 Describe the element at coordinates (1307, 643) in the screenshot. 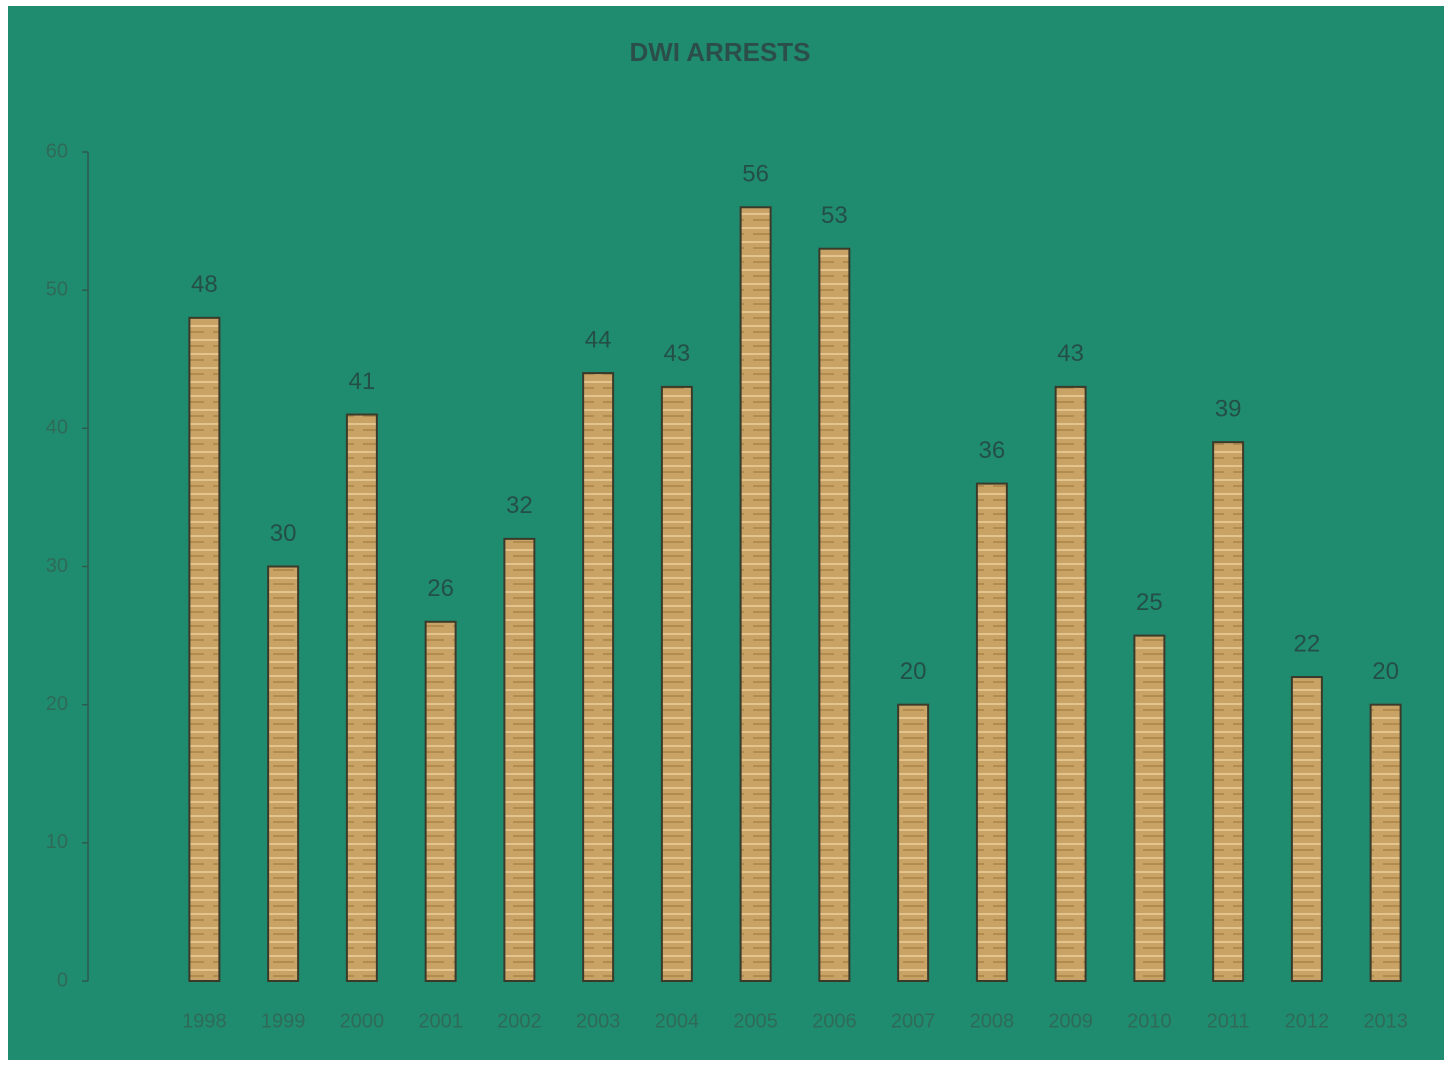

I see `value-label: 22` at that location.